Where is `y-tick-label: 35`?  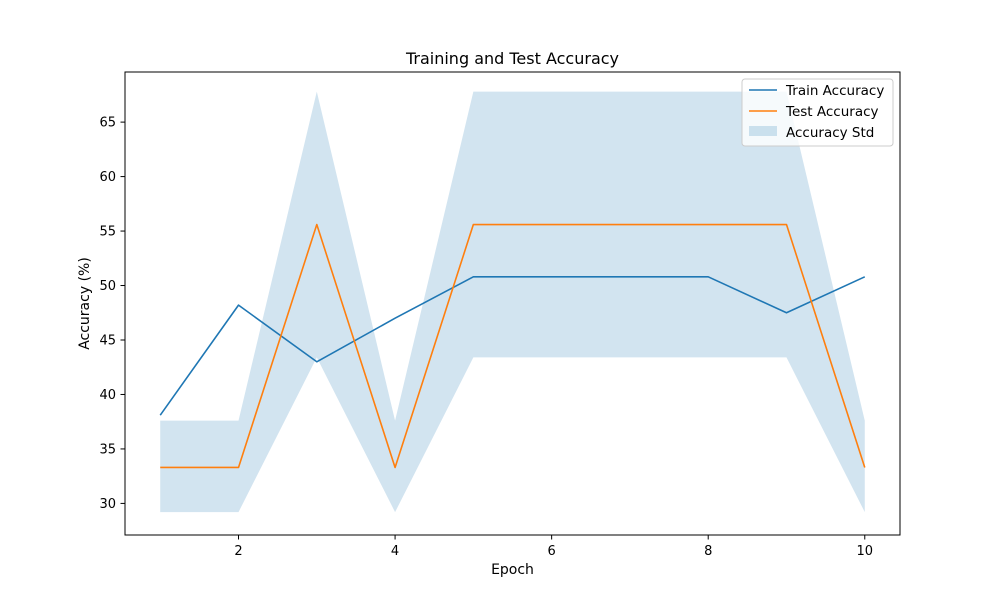 y-tick-label: 35 is located at coordinates (107, 449).